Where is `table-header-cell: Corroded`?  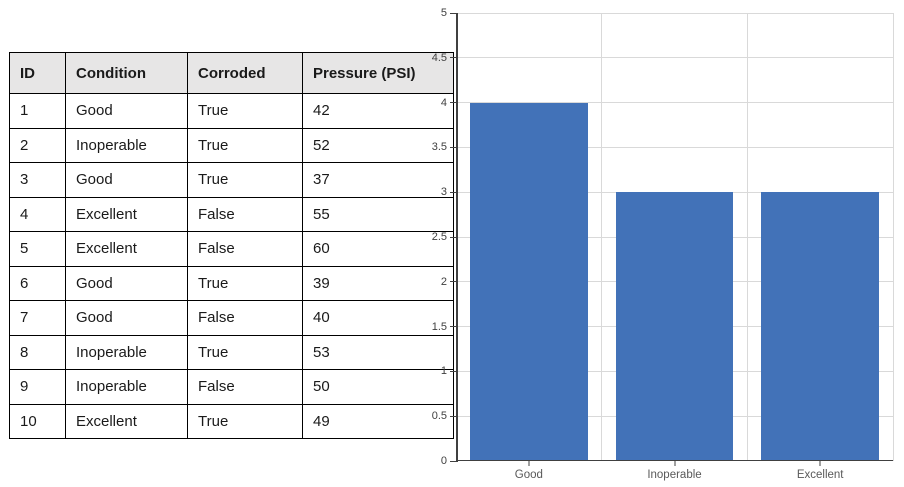 table-header-cell: Corroded is located at coordinates (245, 73).